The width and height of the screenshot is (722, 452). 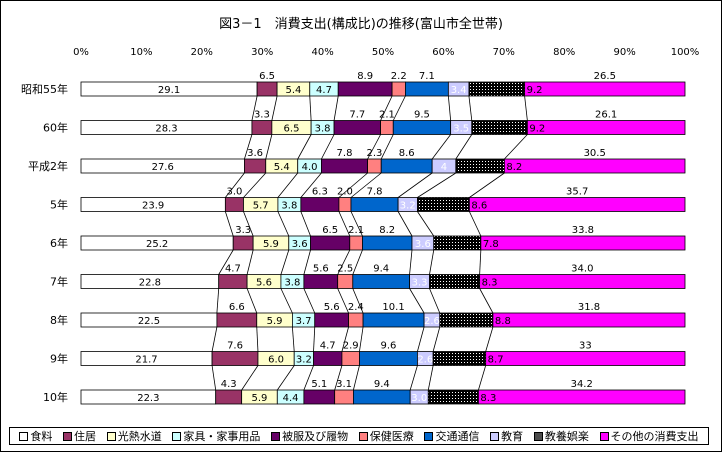 I want to click on x-tick-label: 0%, so click(x=81, y=52).